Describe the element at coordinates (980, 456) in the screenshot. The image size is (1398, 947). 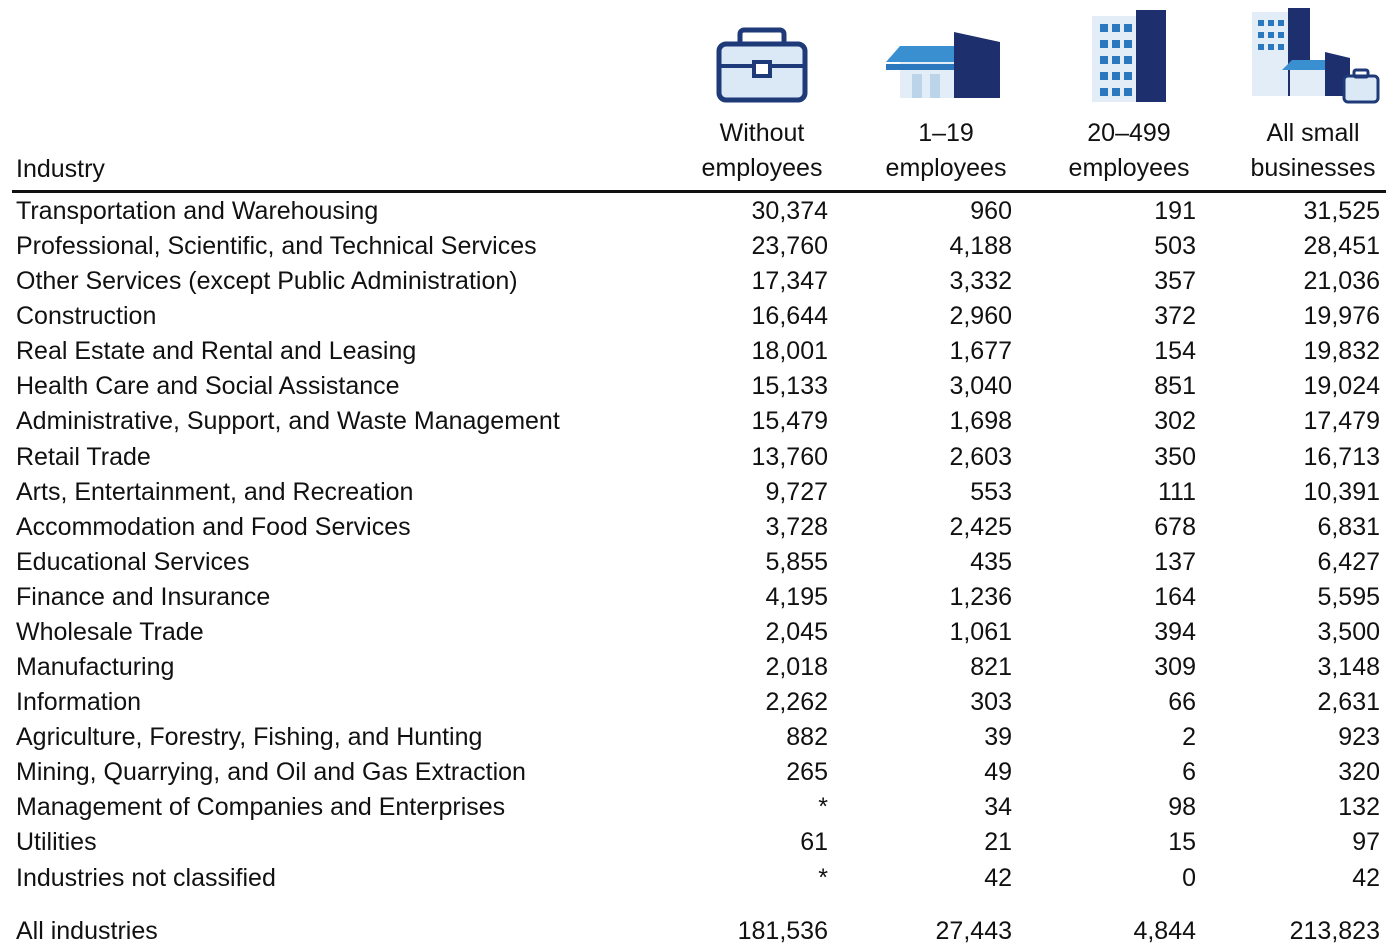
I see `row-value: 2,603` at that location.